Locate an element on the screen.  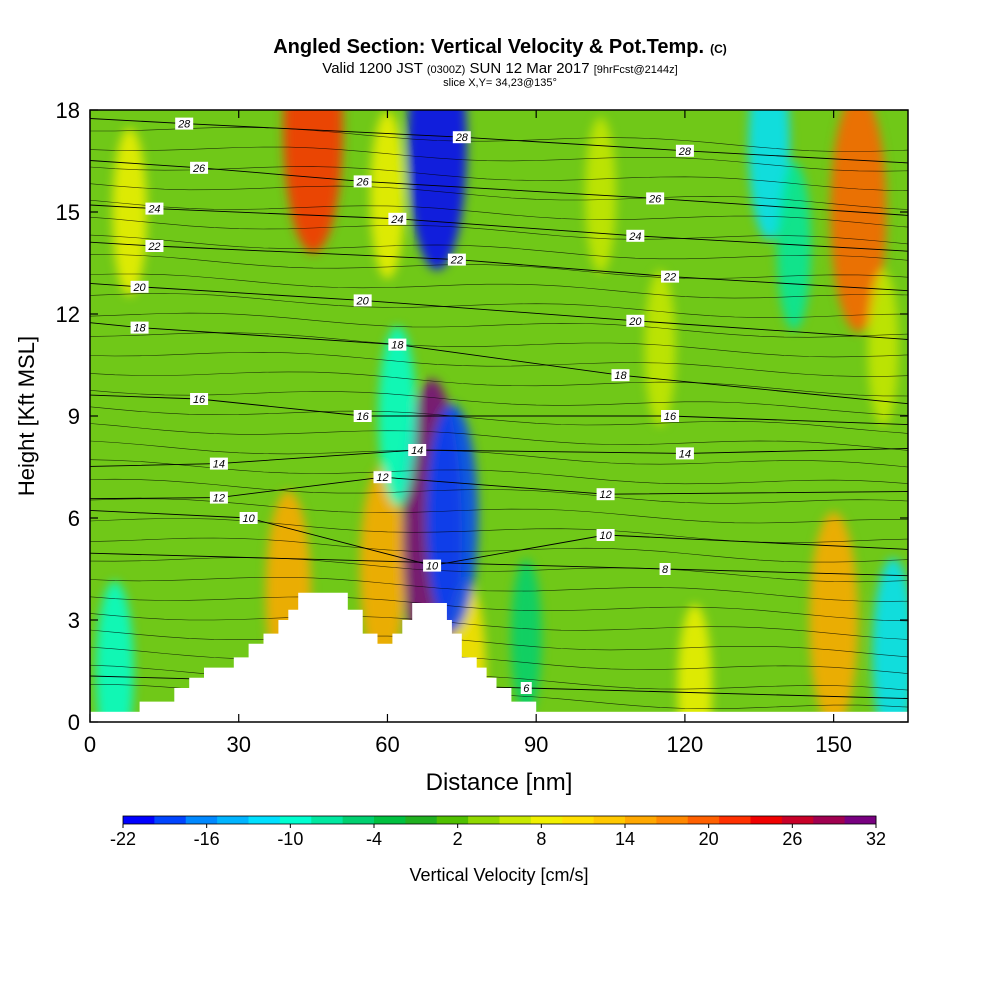
colorbar-label: Vertical Velocity [cm/s] is located at coordinates (498, 875).